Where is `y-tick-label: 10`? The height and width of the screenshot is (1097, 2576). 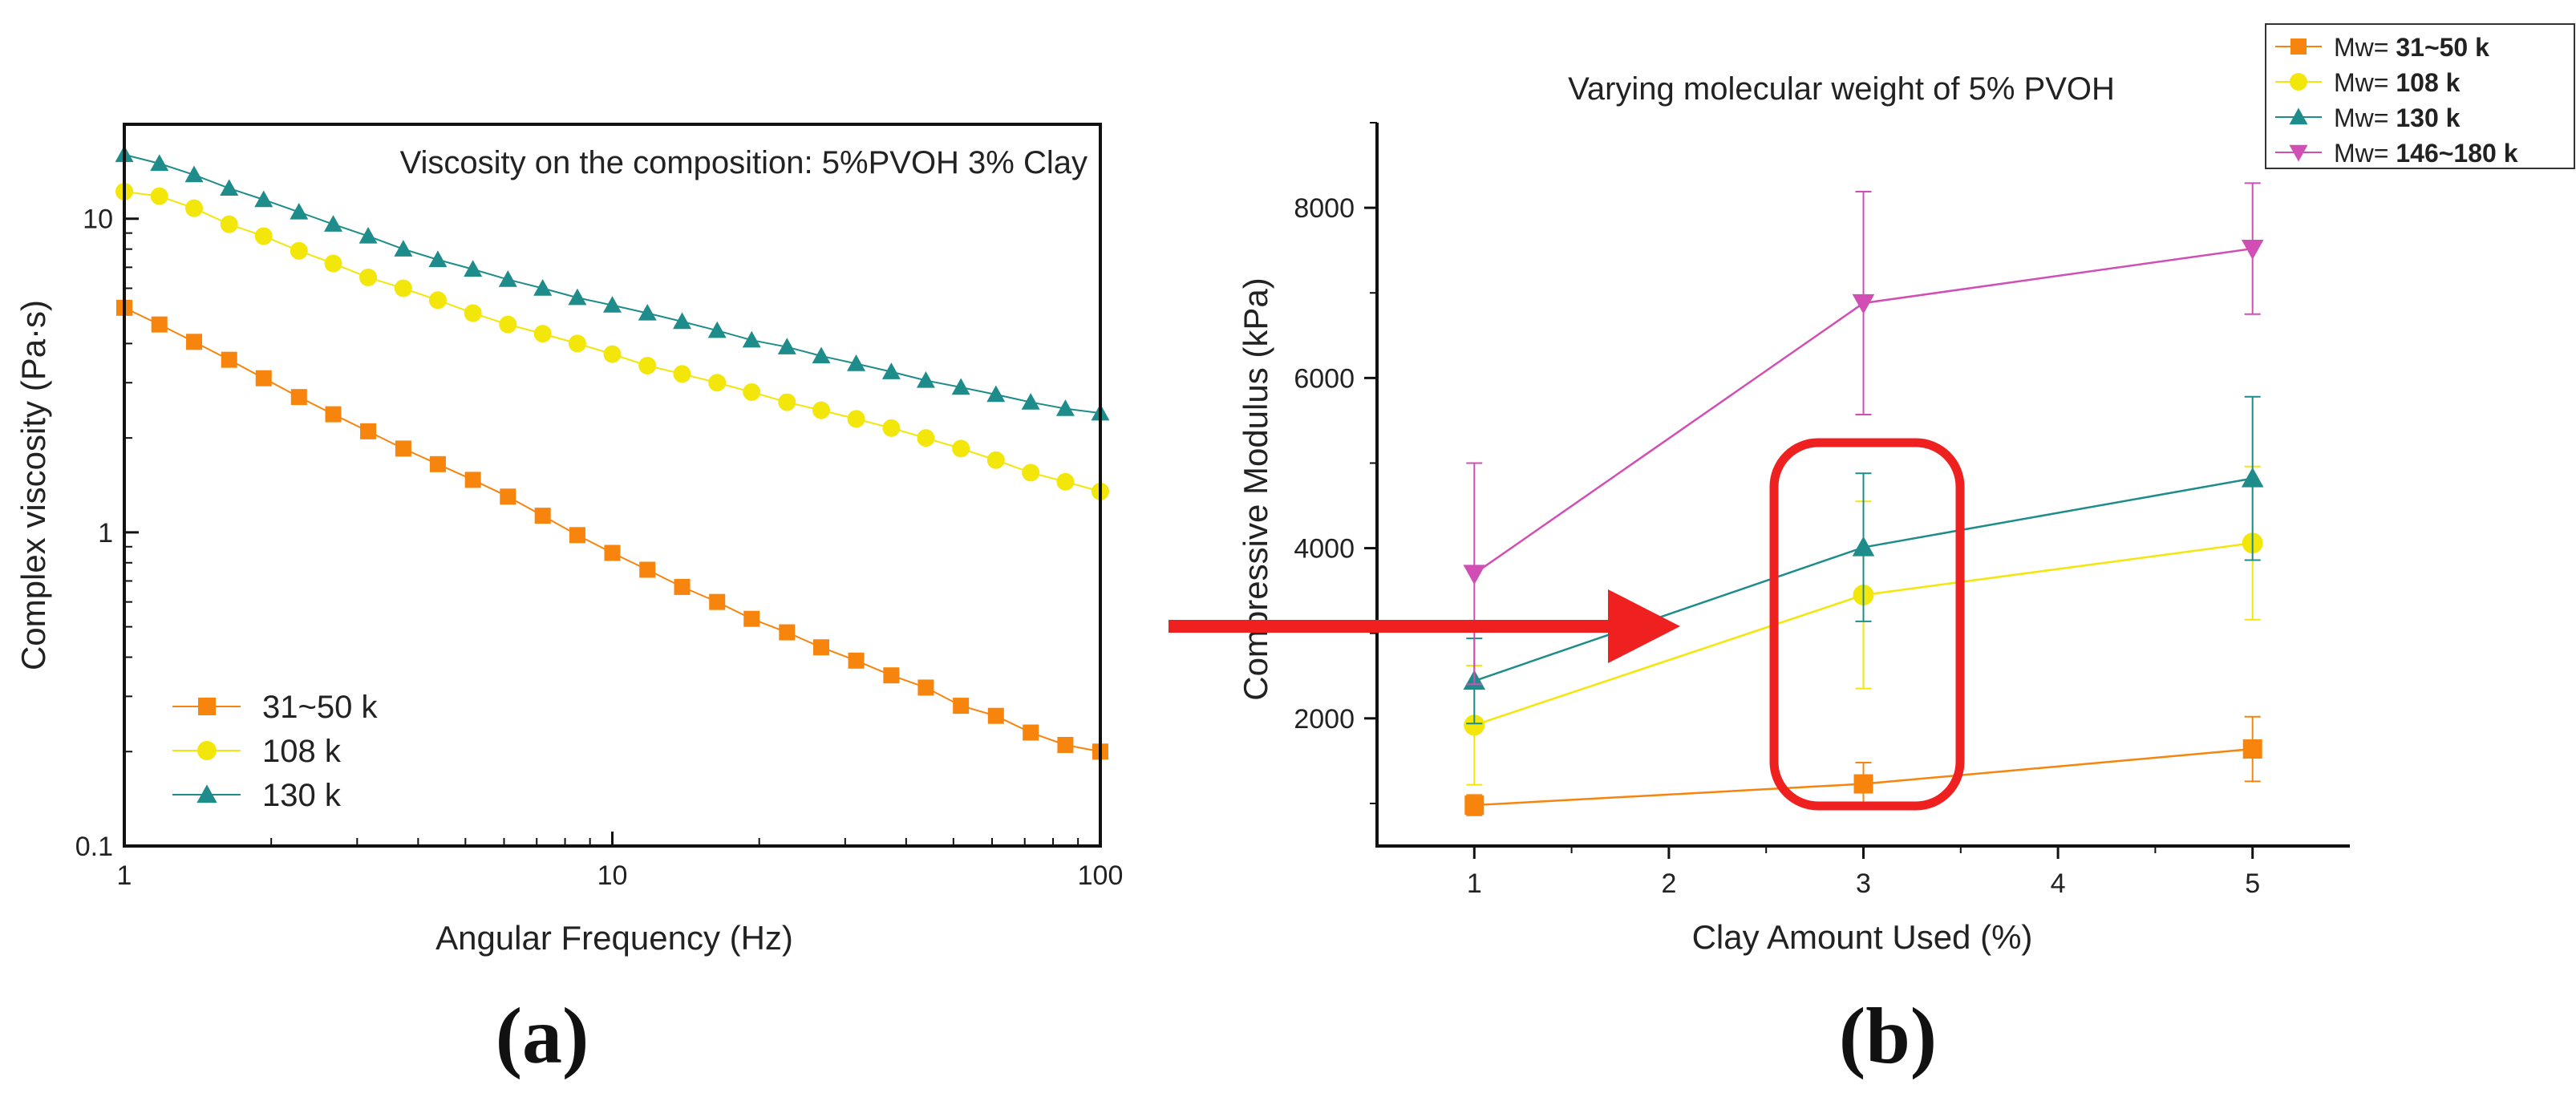 y-tick-label: 10 is located at coordinates (98, 219).